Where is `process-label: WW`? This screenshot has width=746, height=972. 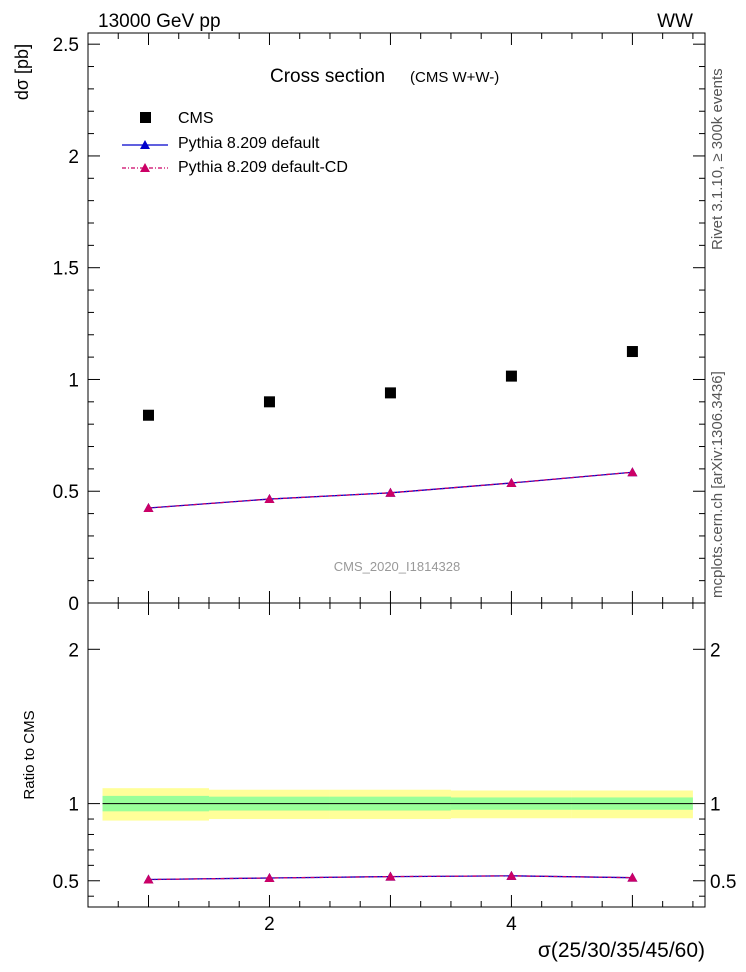 process-label: WW is located at coordinates (675, 21).